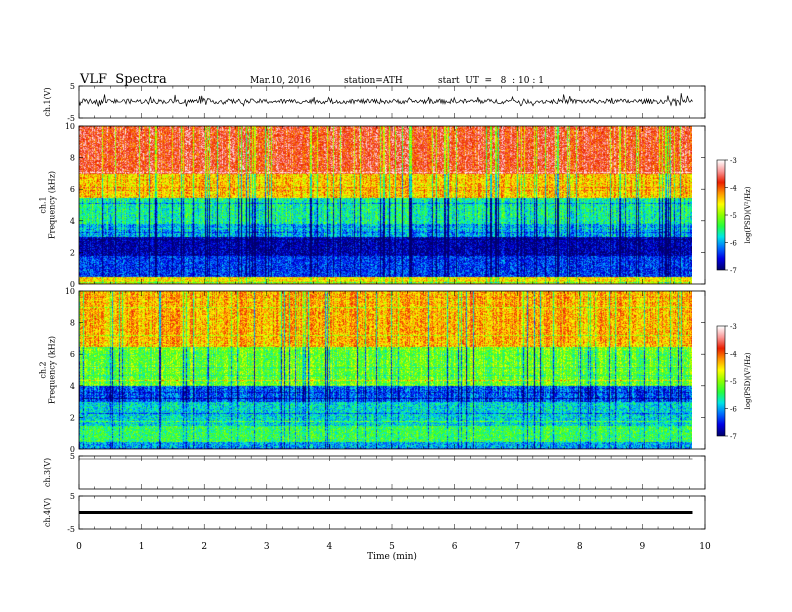 The image size is (792, 612). What do you see at coordinates (72, 86) in the screenshot?
I see `ch1-waveform-y-tick-label: 5` at bounding box center [72, 86].